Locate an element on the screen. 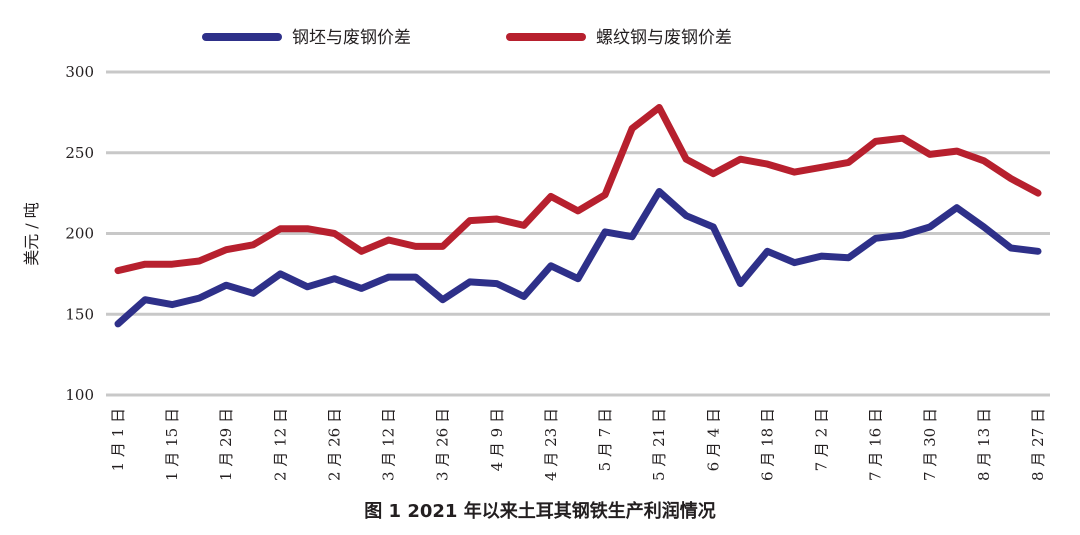 This screenshot has height=535, width=1080. y-axis-label: 美元 / 吨 is located at coordinates (31, 234).